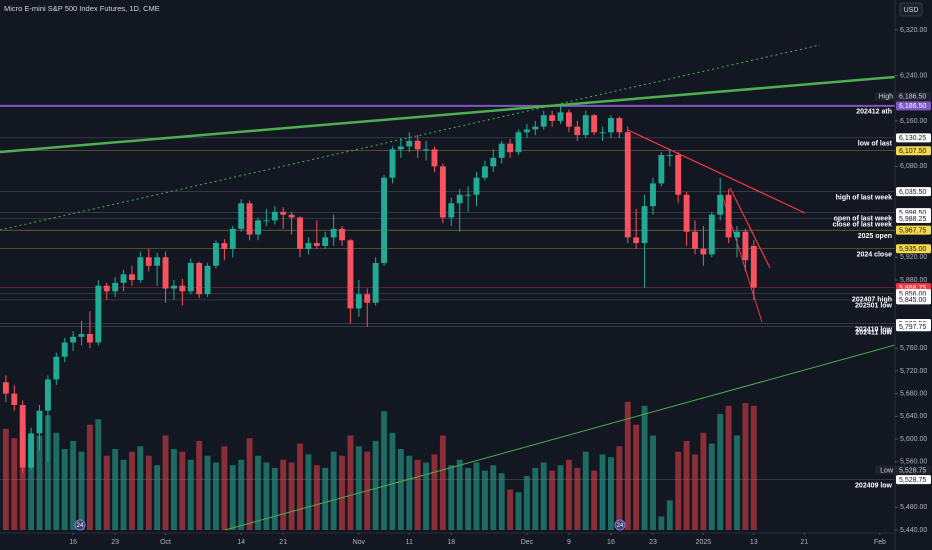 The height and width of the screenshot is (550, 932). I want to click on event-badges: 24 24, so click(350, 525).